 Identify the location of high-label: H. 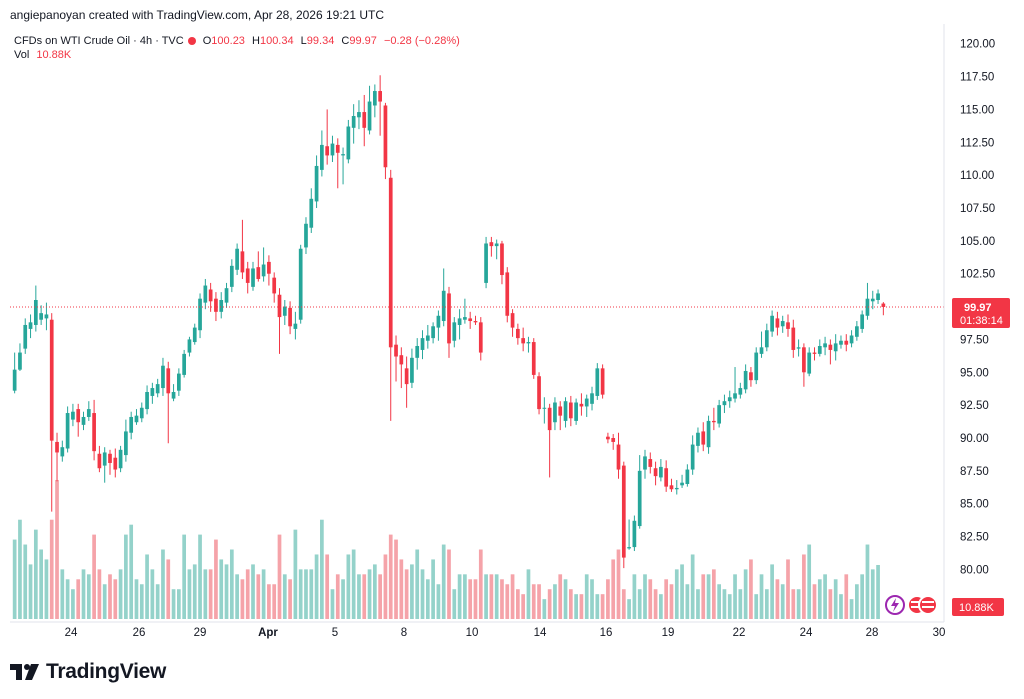
(256, 41).